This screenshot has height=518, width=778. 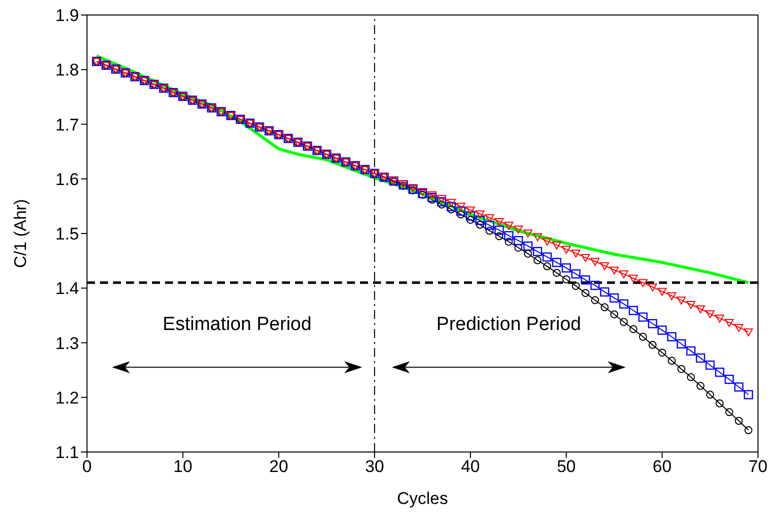 What do you see at coordinates (470, 466) in the screenshot?
I see `x-tick-label: 40` at bounding box center [470, 466].